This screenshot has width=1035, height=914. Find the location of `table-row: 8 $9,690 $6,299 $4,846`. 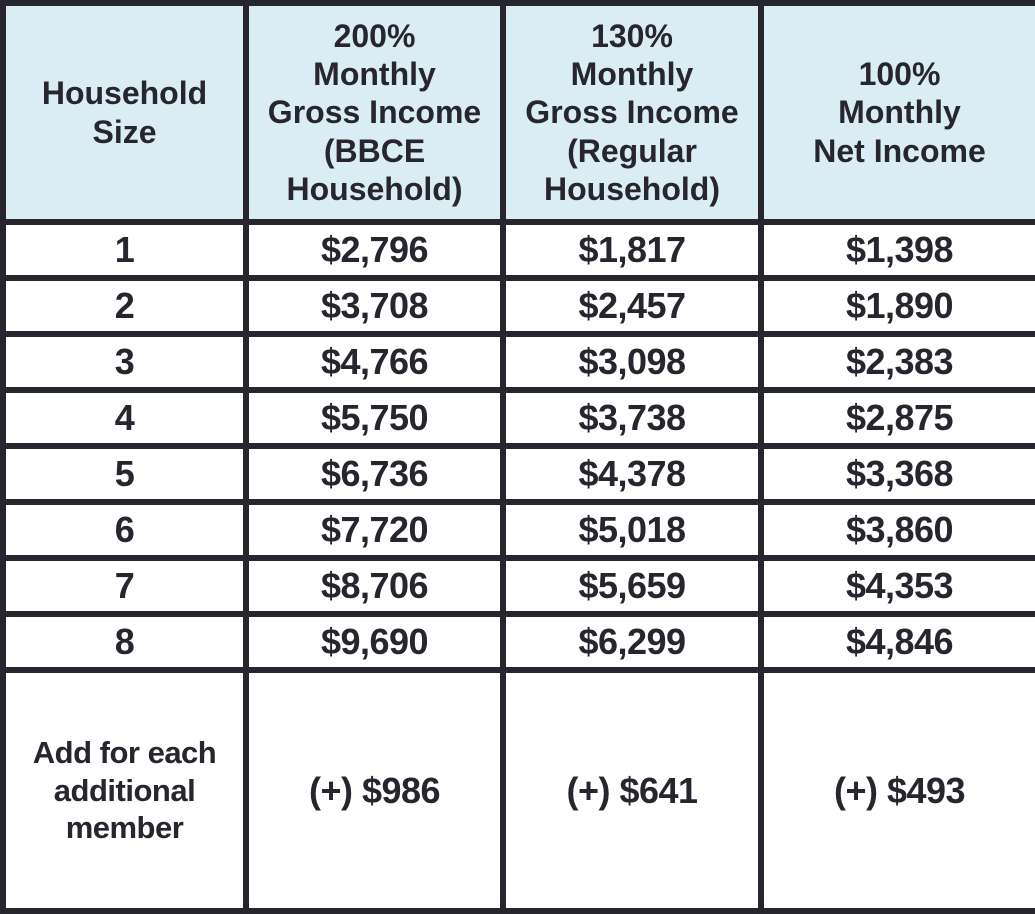

table-row: 8 $9,690 $6,299 $4,846 is located at coordinates (517, 642).